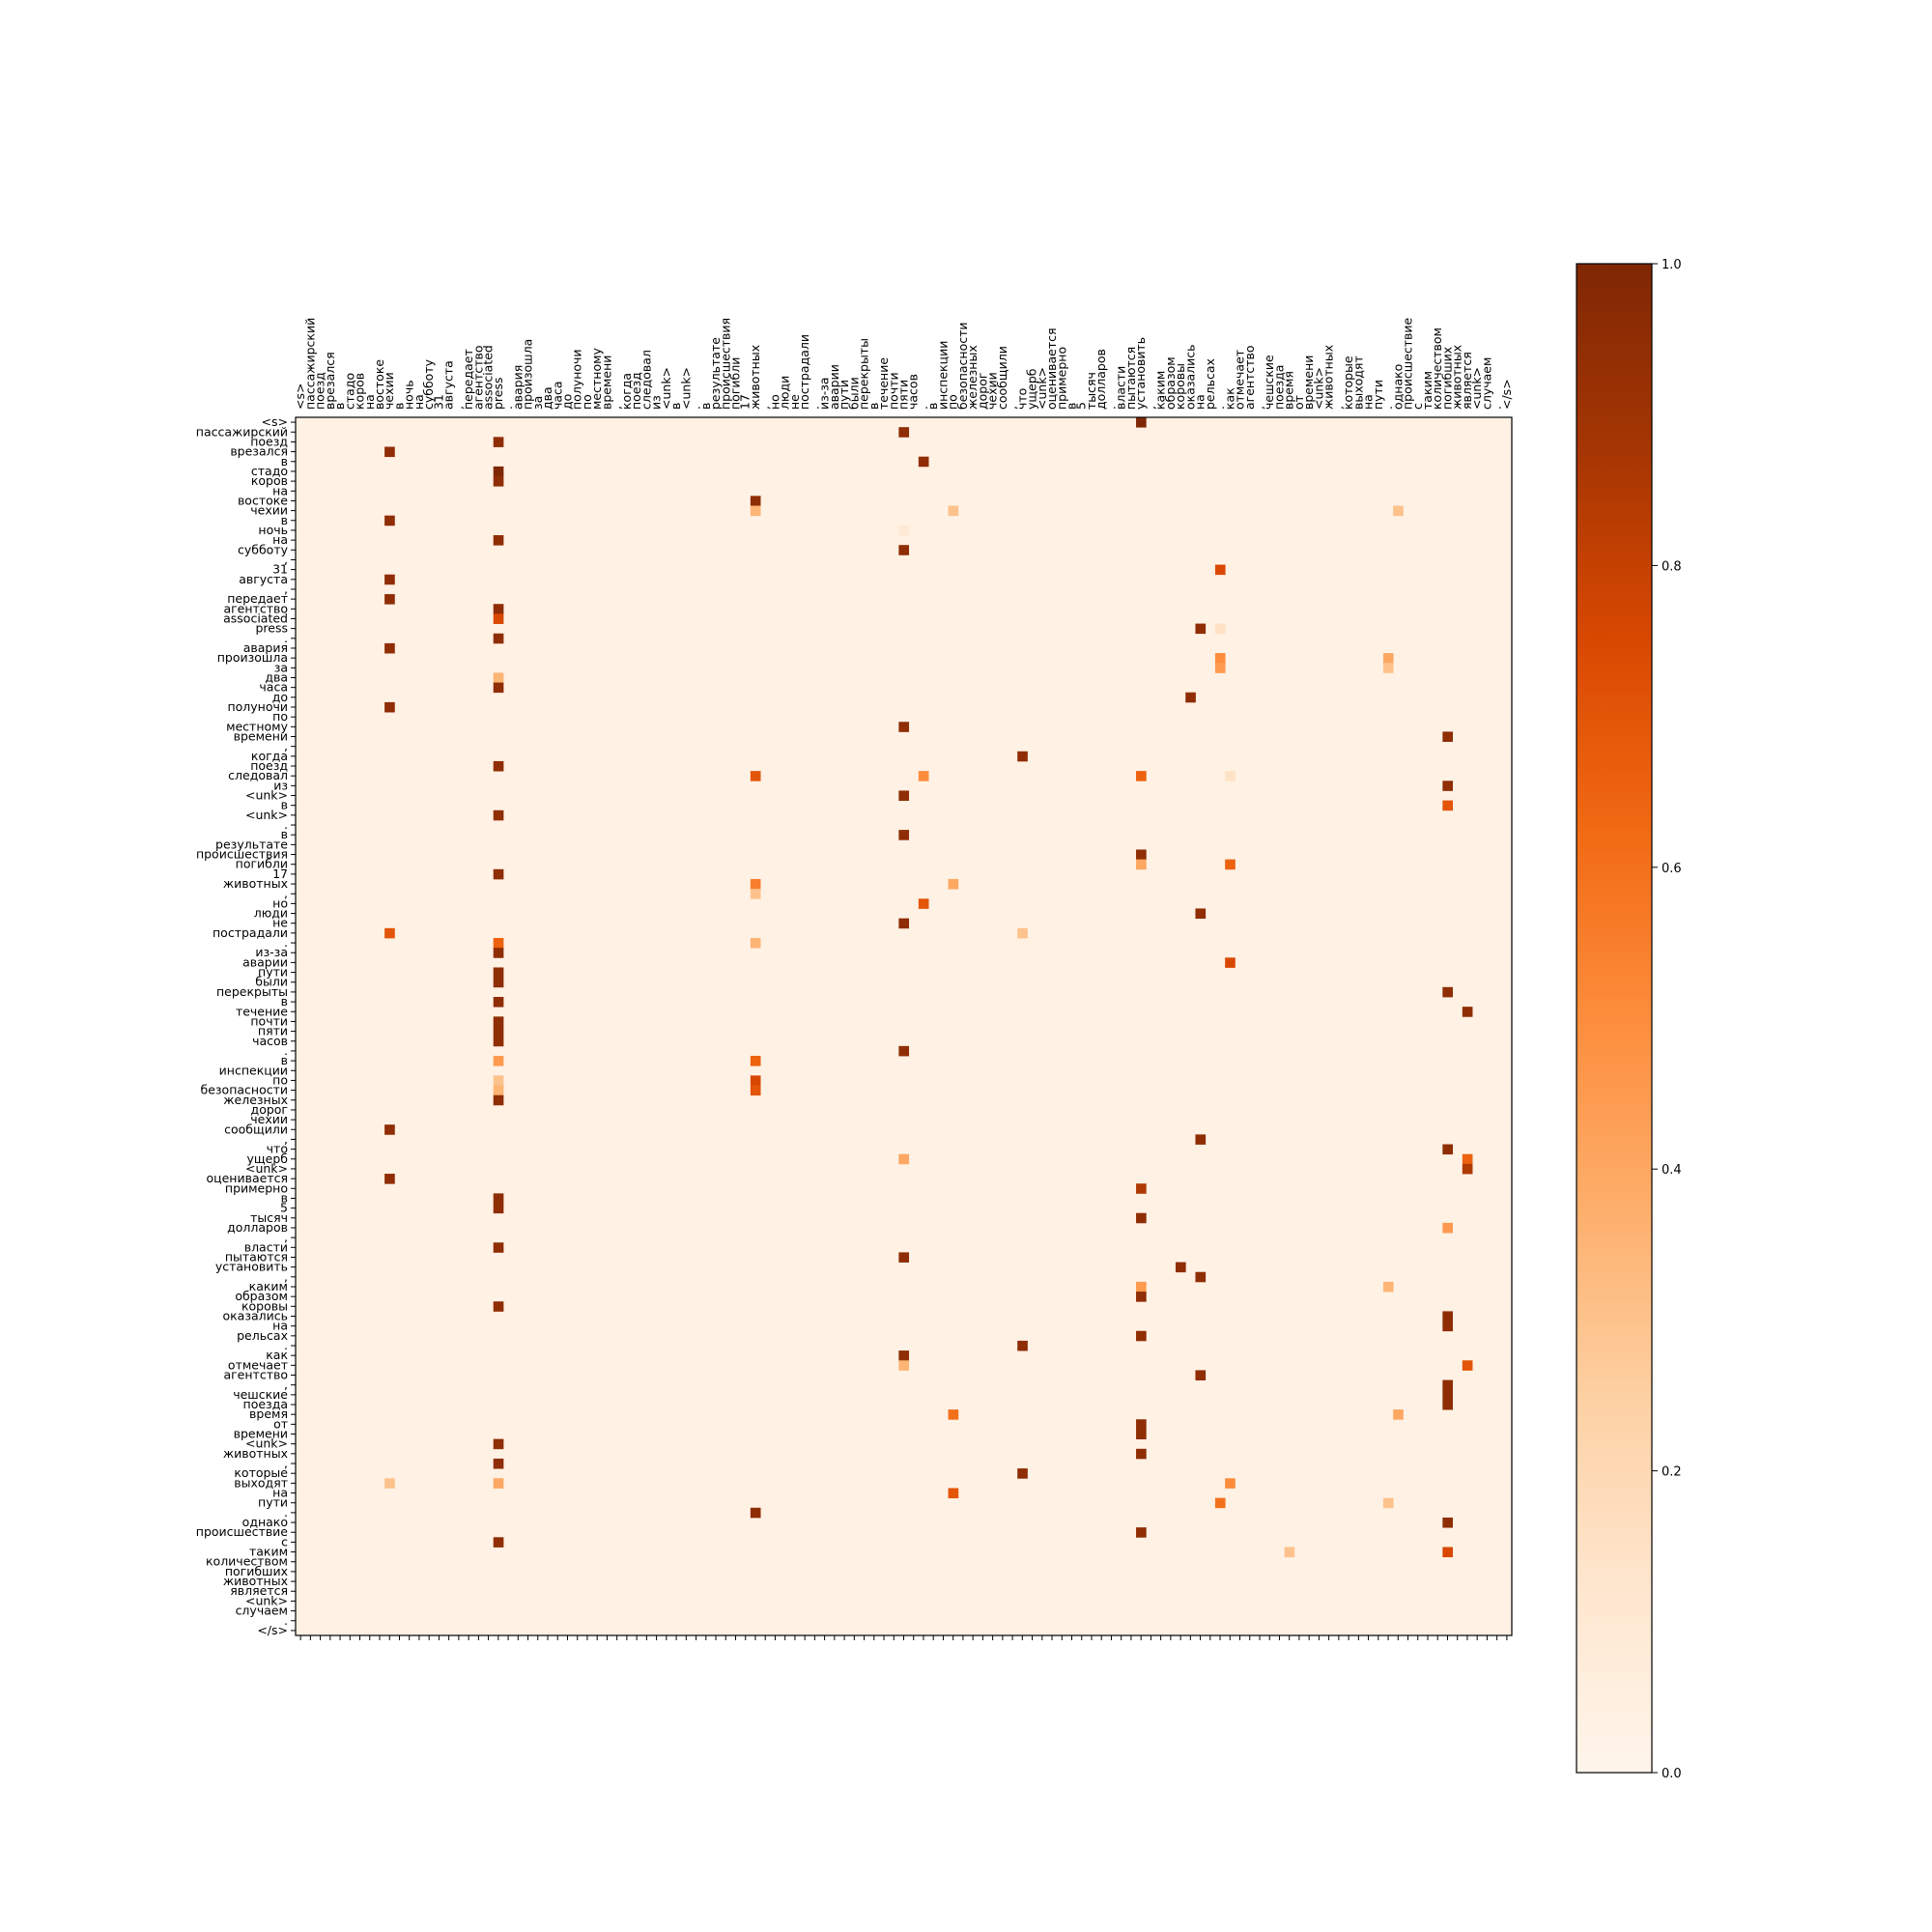 The width and height of the screenshot is (1932, 1932). Describe the element at coordinates (1467, 381) in the screenshot. I see `x-tick-label: является` at that location.